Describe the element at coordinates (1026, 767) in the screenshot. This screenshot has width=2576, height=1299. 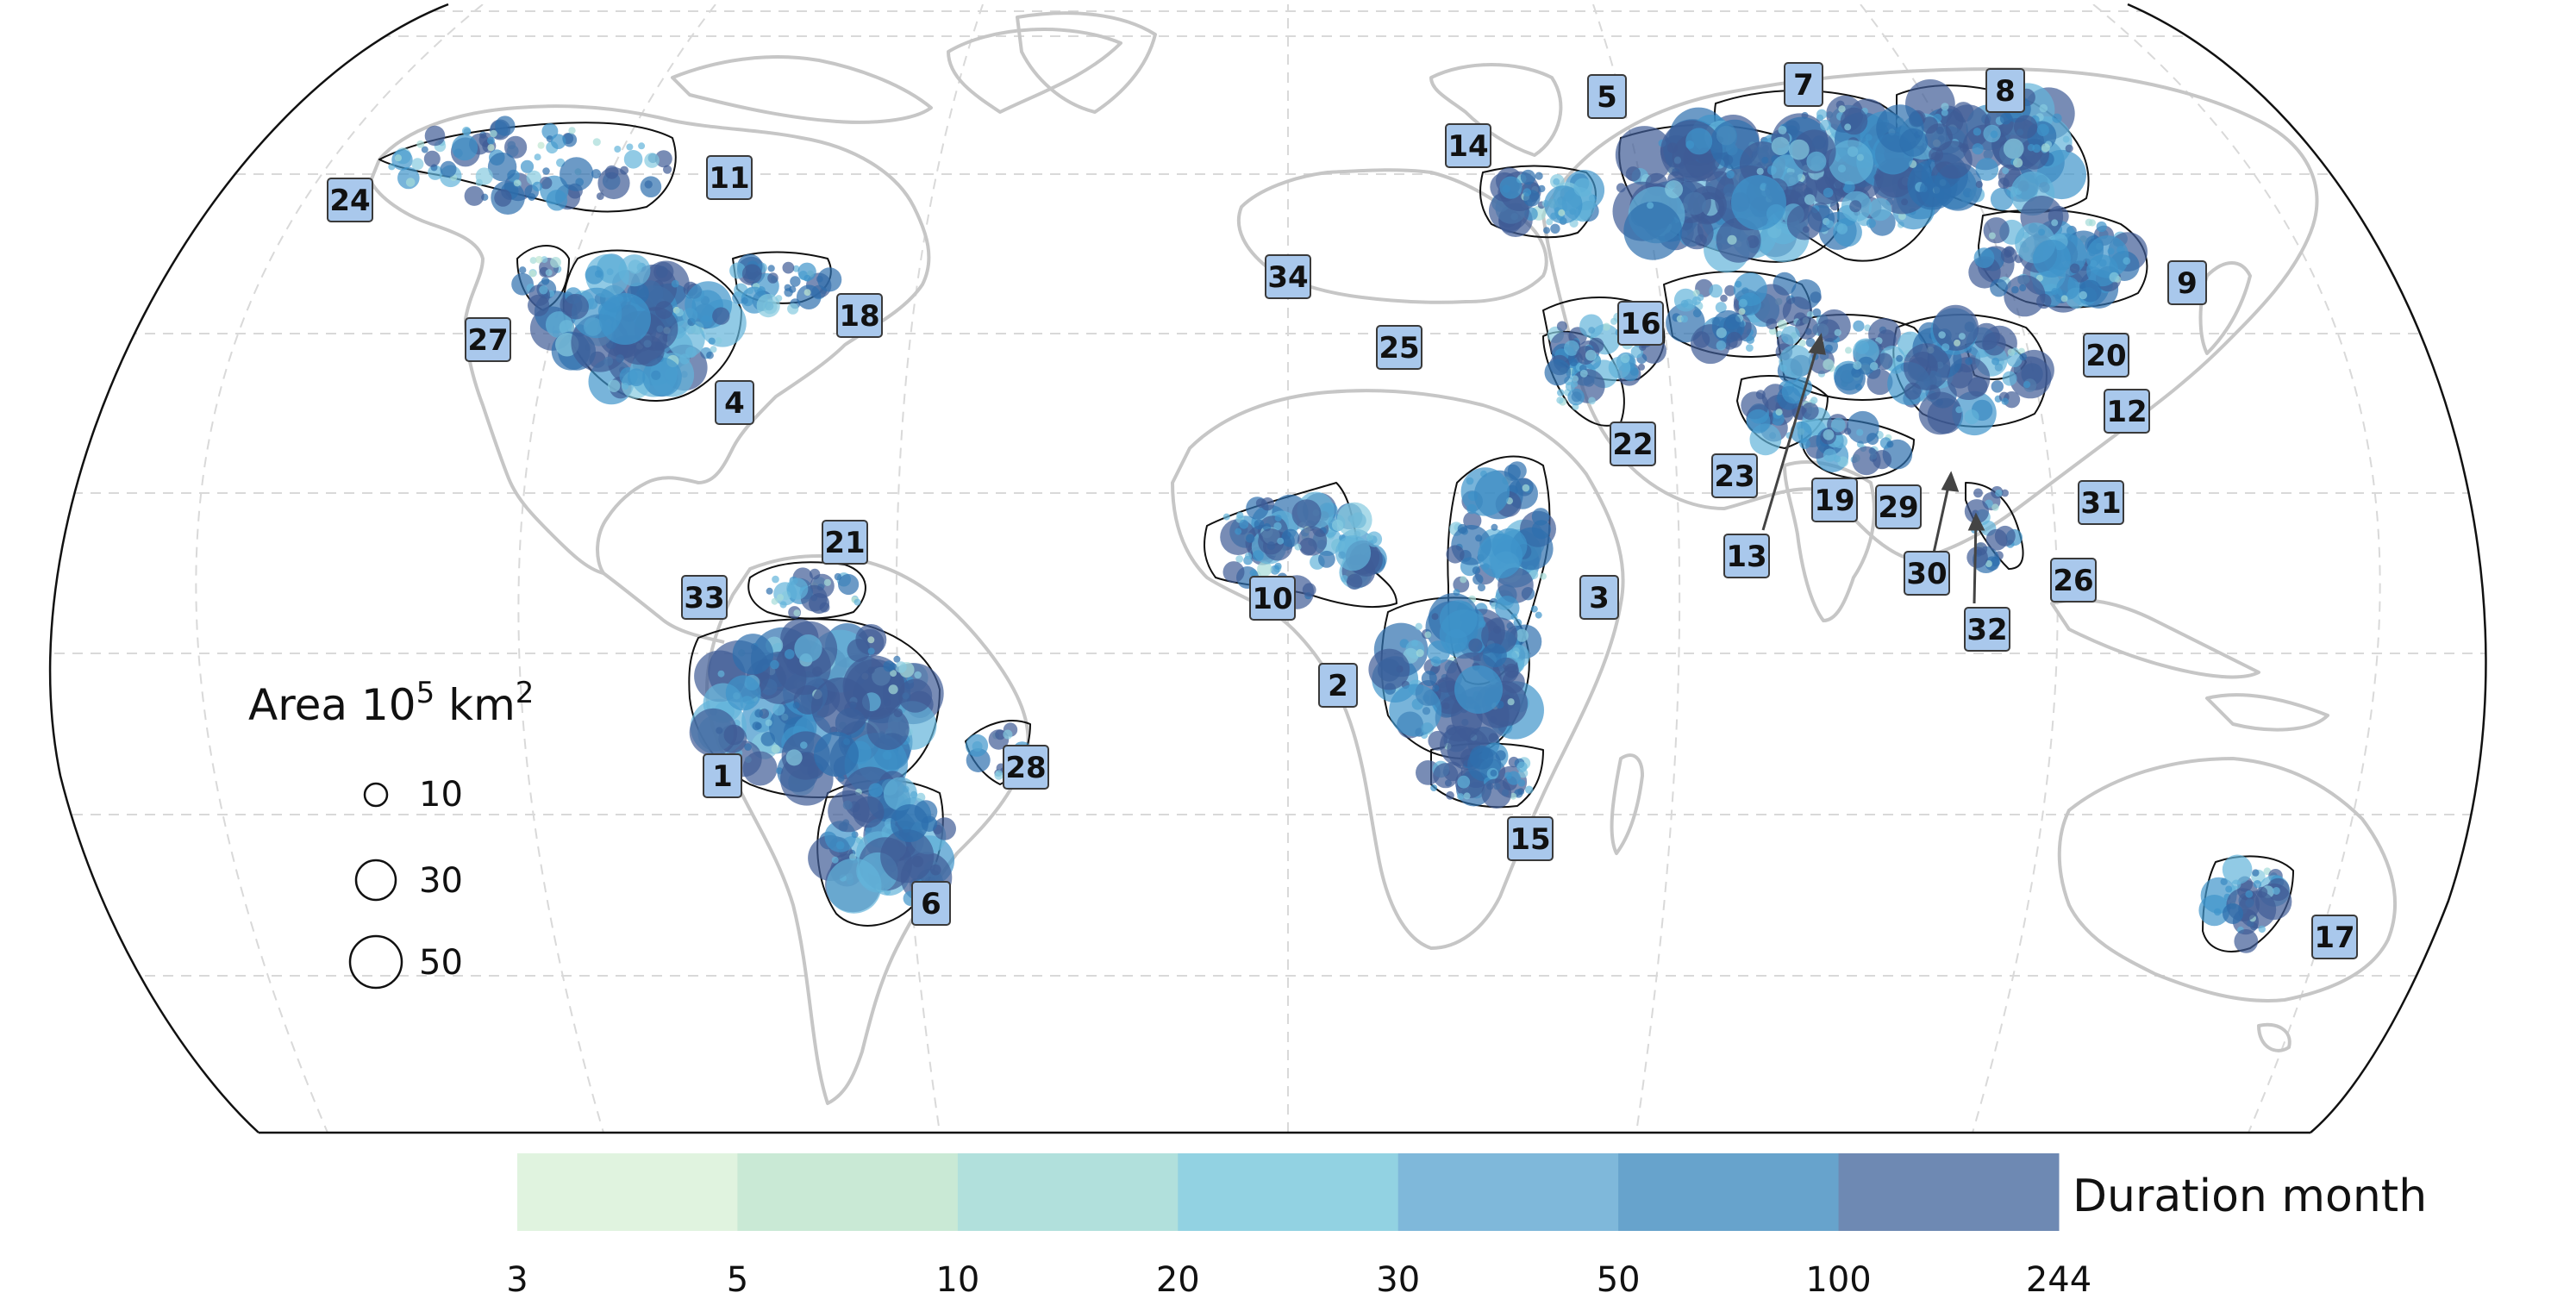
I see `basin-label: 28` at that location.